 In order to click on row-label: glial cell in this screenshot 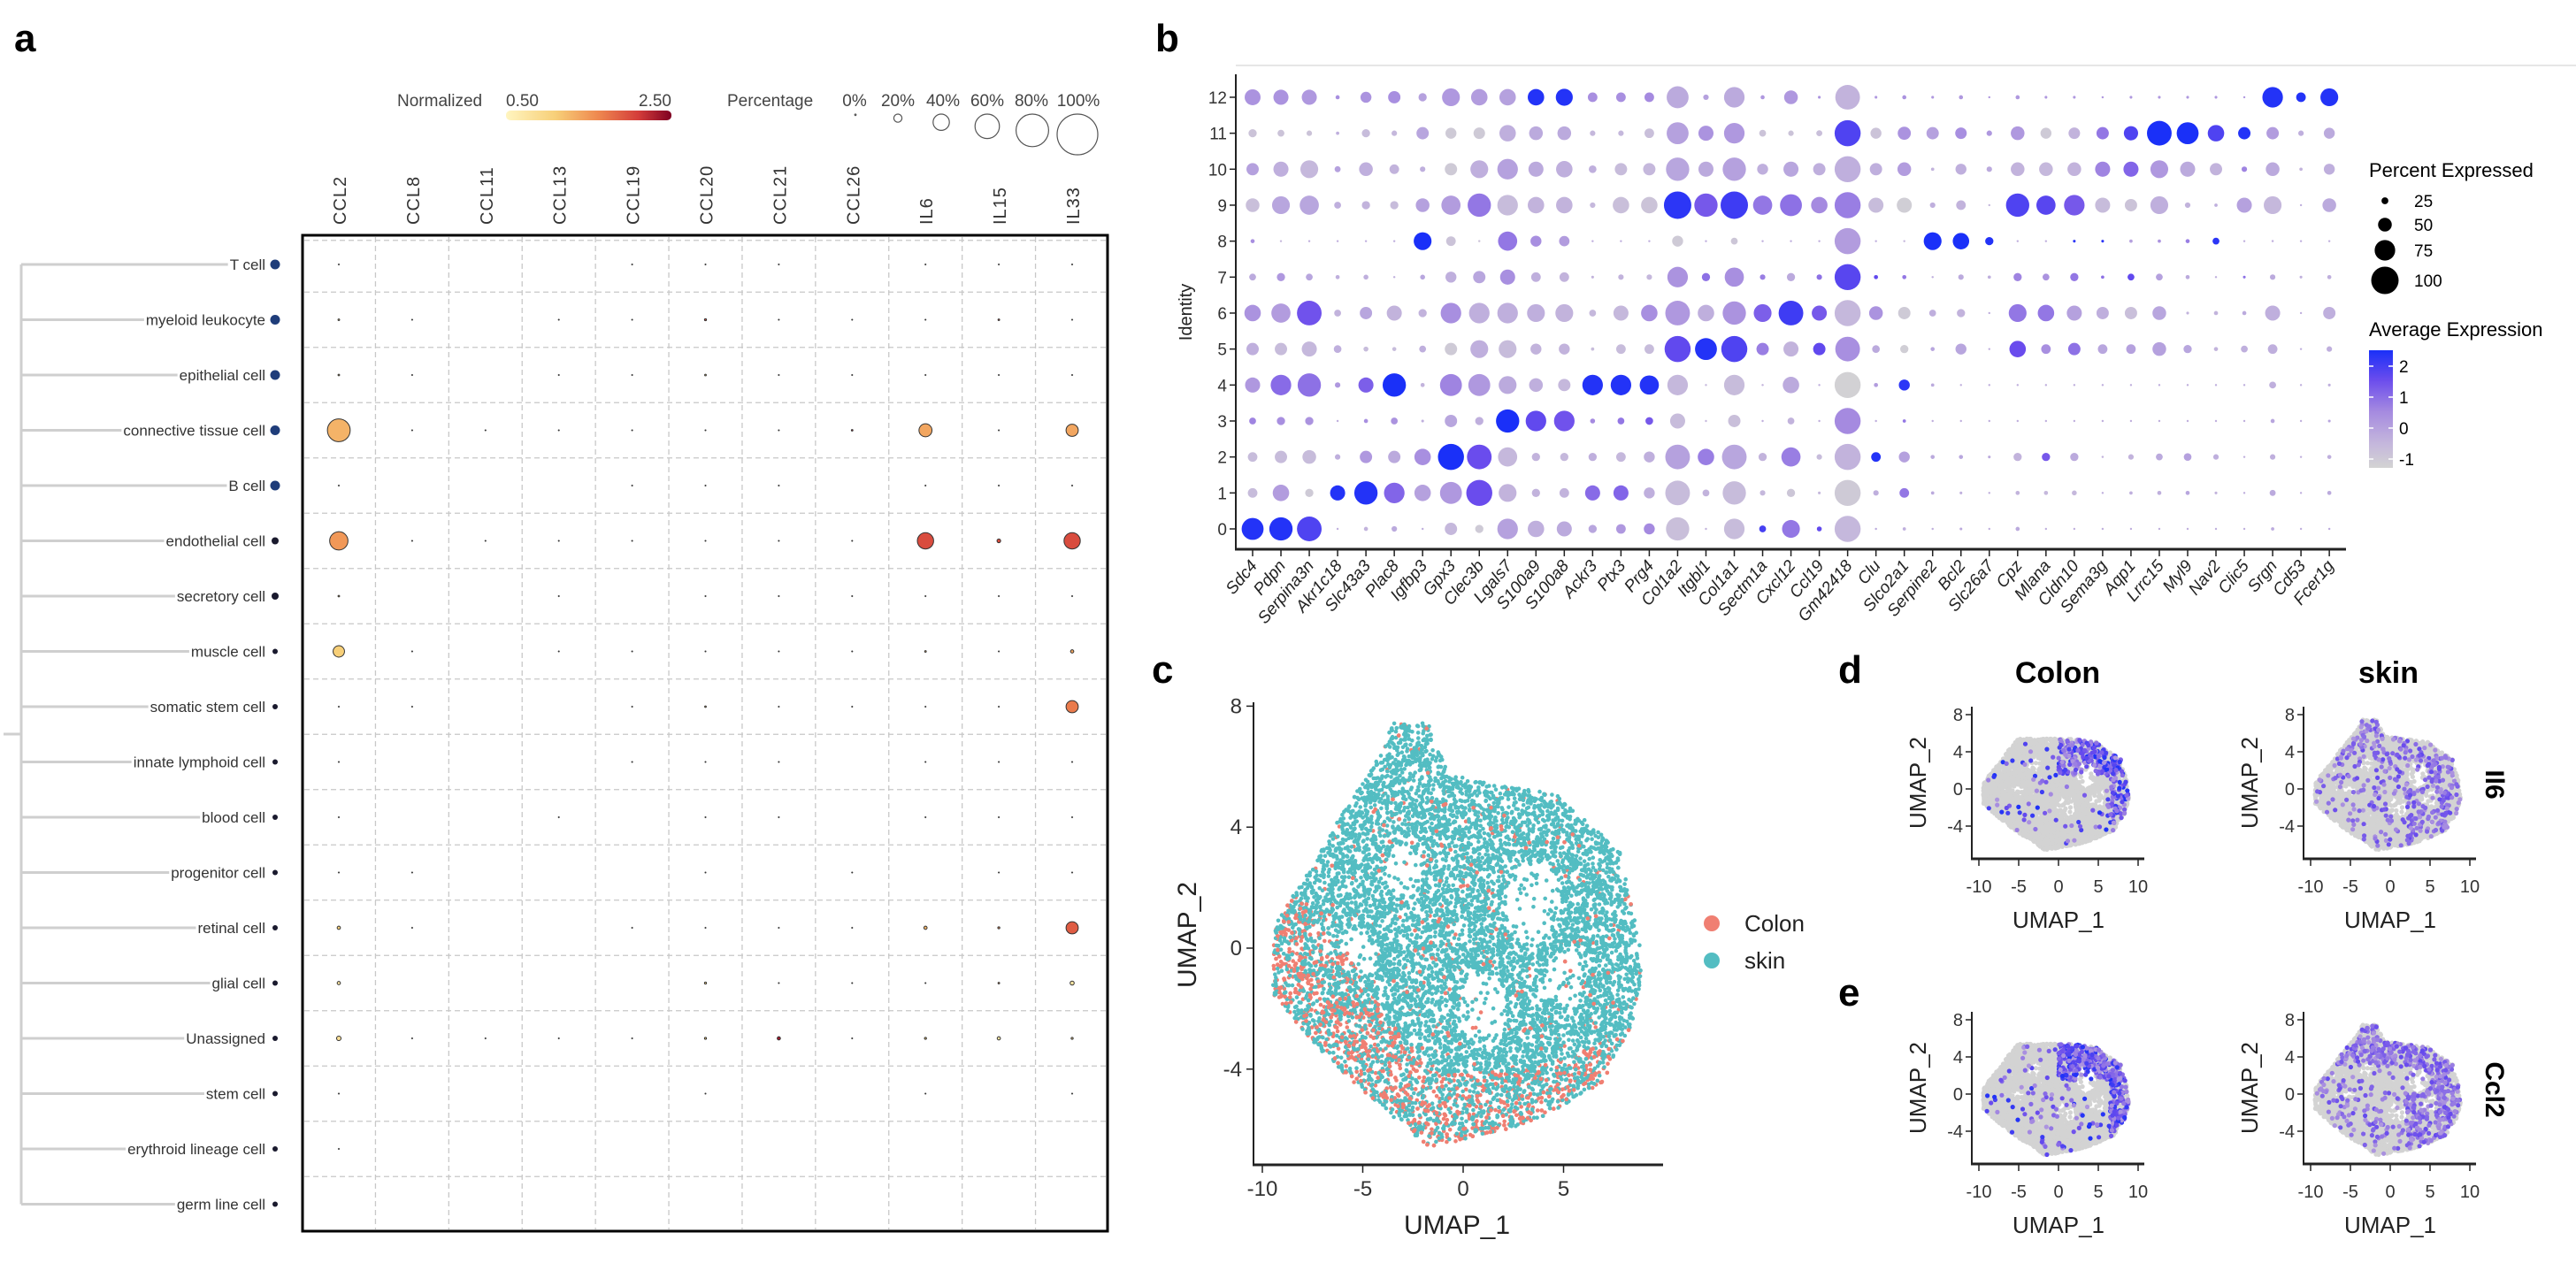, I will do `click(238, 984)`.